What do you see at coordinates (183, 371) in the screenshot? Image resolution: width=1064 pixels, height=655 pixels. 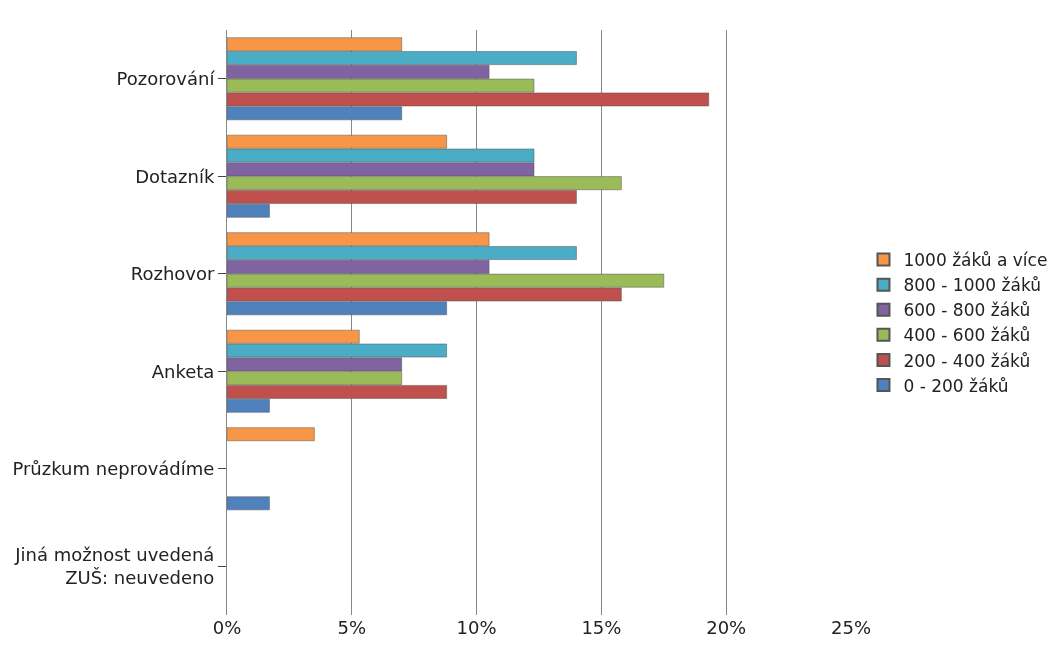 I see `y-tick-label: Anketa` at bounding box center [183, 371].